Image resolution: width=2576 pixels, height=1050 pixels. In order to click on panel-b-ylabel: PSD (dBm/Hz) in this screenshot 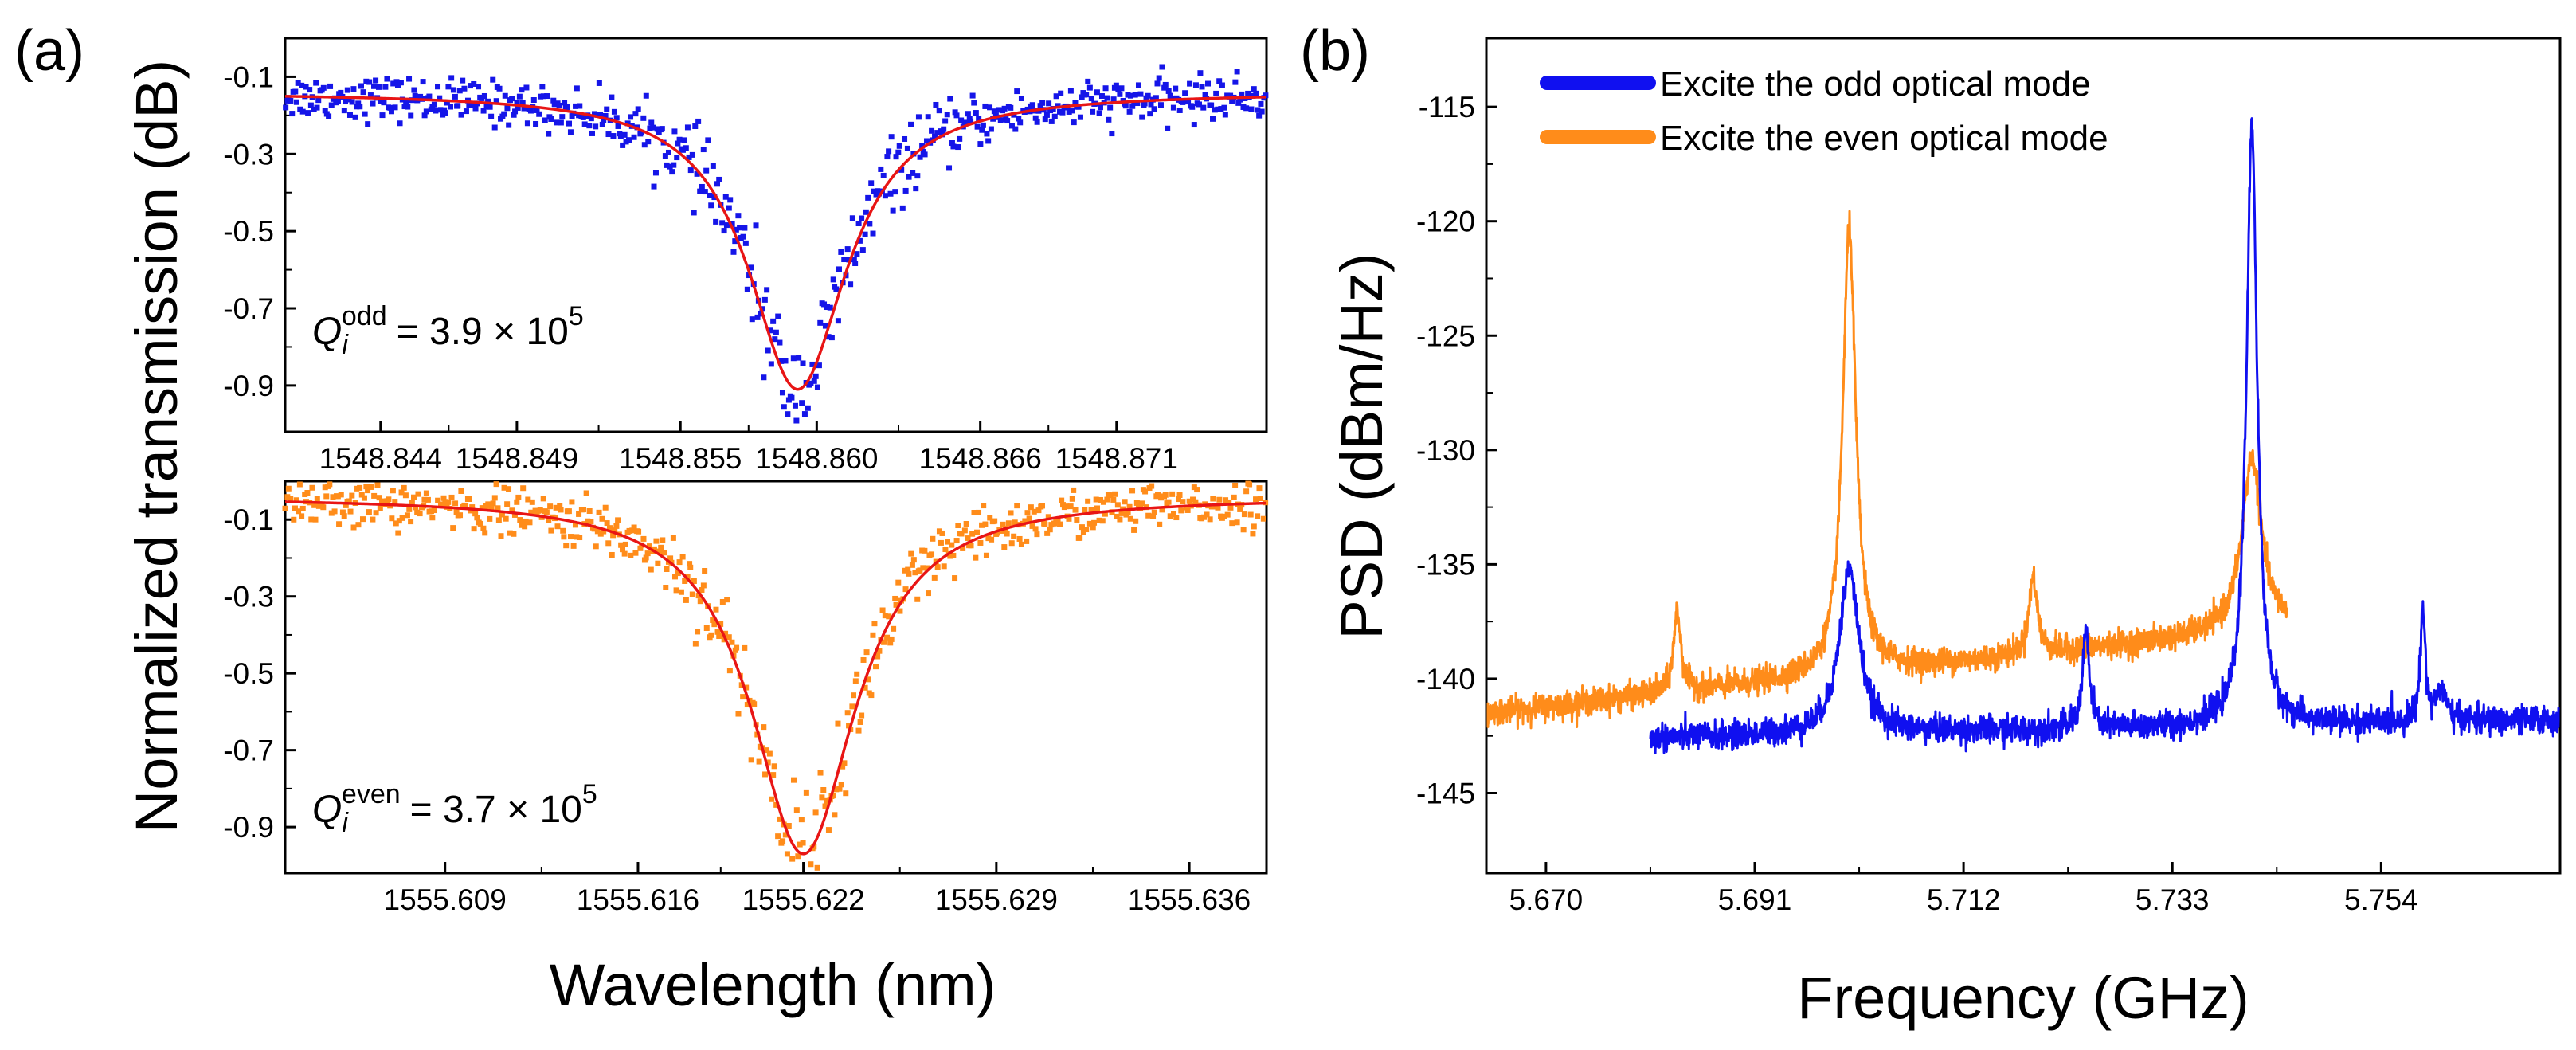, I will do `click(1362, 446)`.